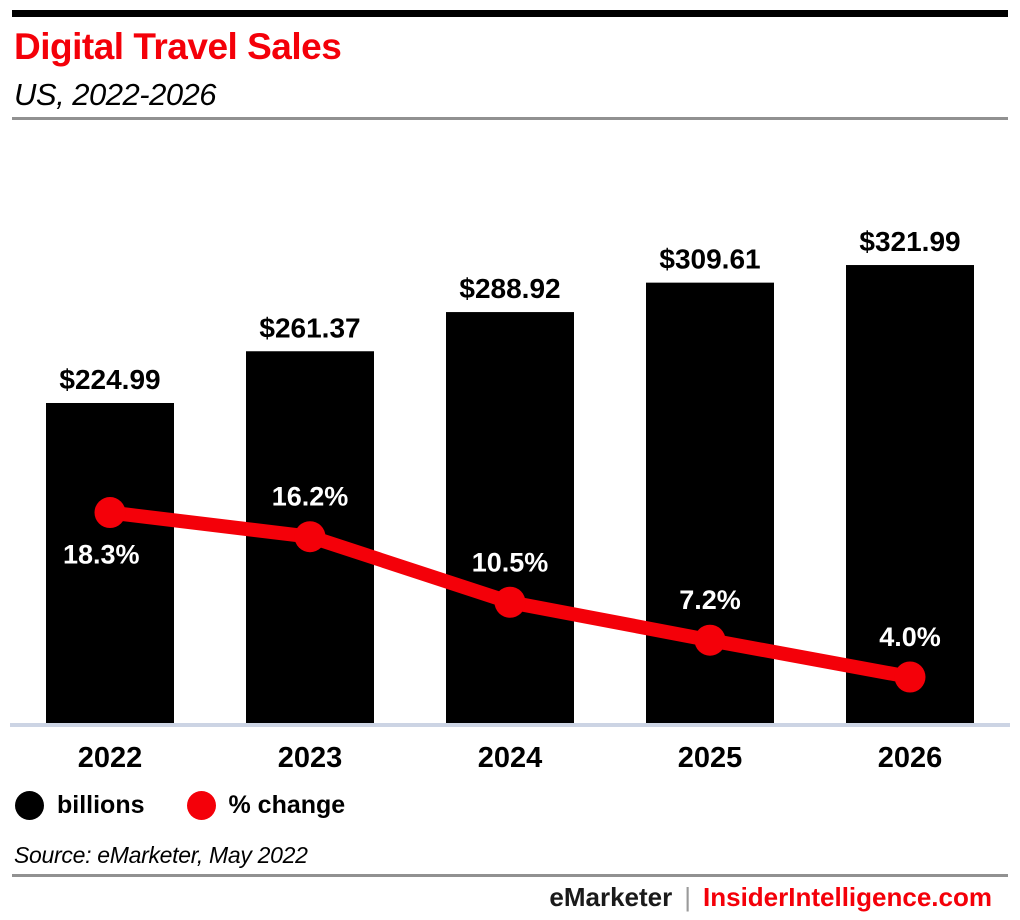 The image size is (1020, 920). I want to click on x-axis-label-2023: 2023, so click(310, 758).